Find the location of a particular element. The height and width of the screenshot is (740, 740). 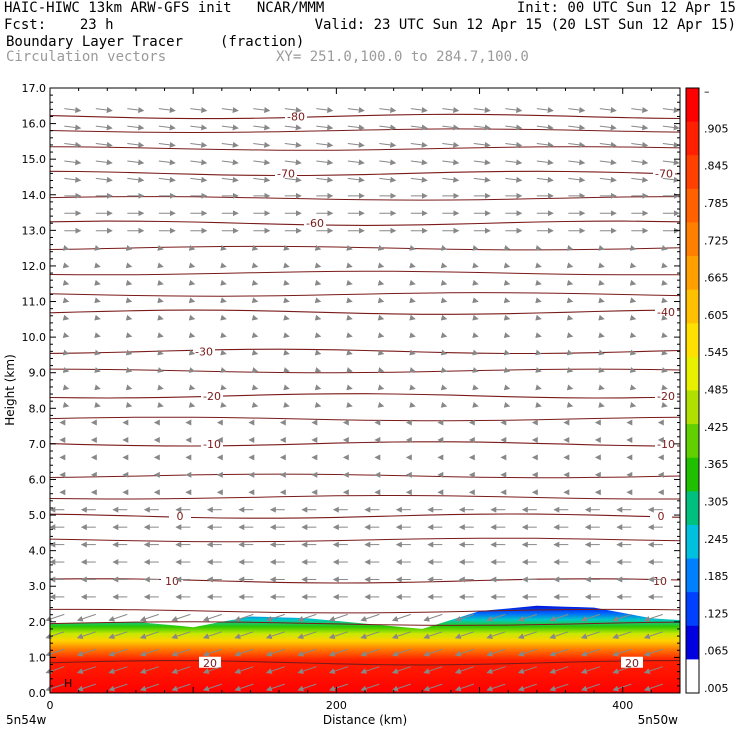

y-tick-label: 0.0 is located at coordinates (38, 693).